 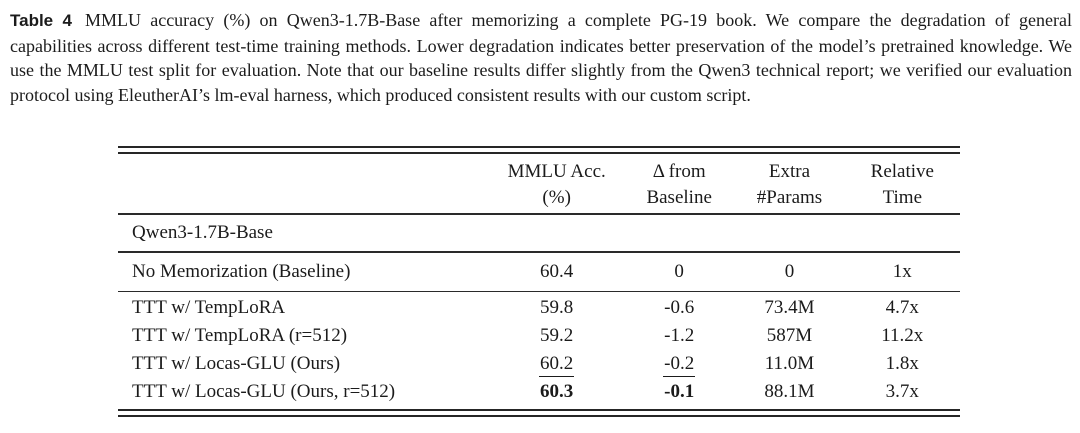 I want to click on baseline-bottom-rule, so click(x=539, y=291).